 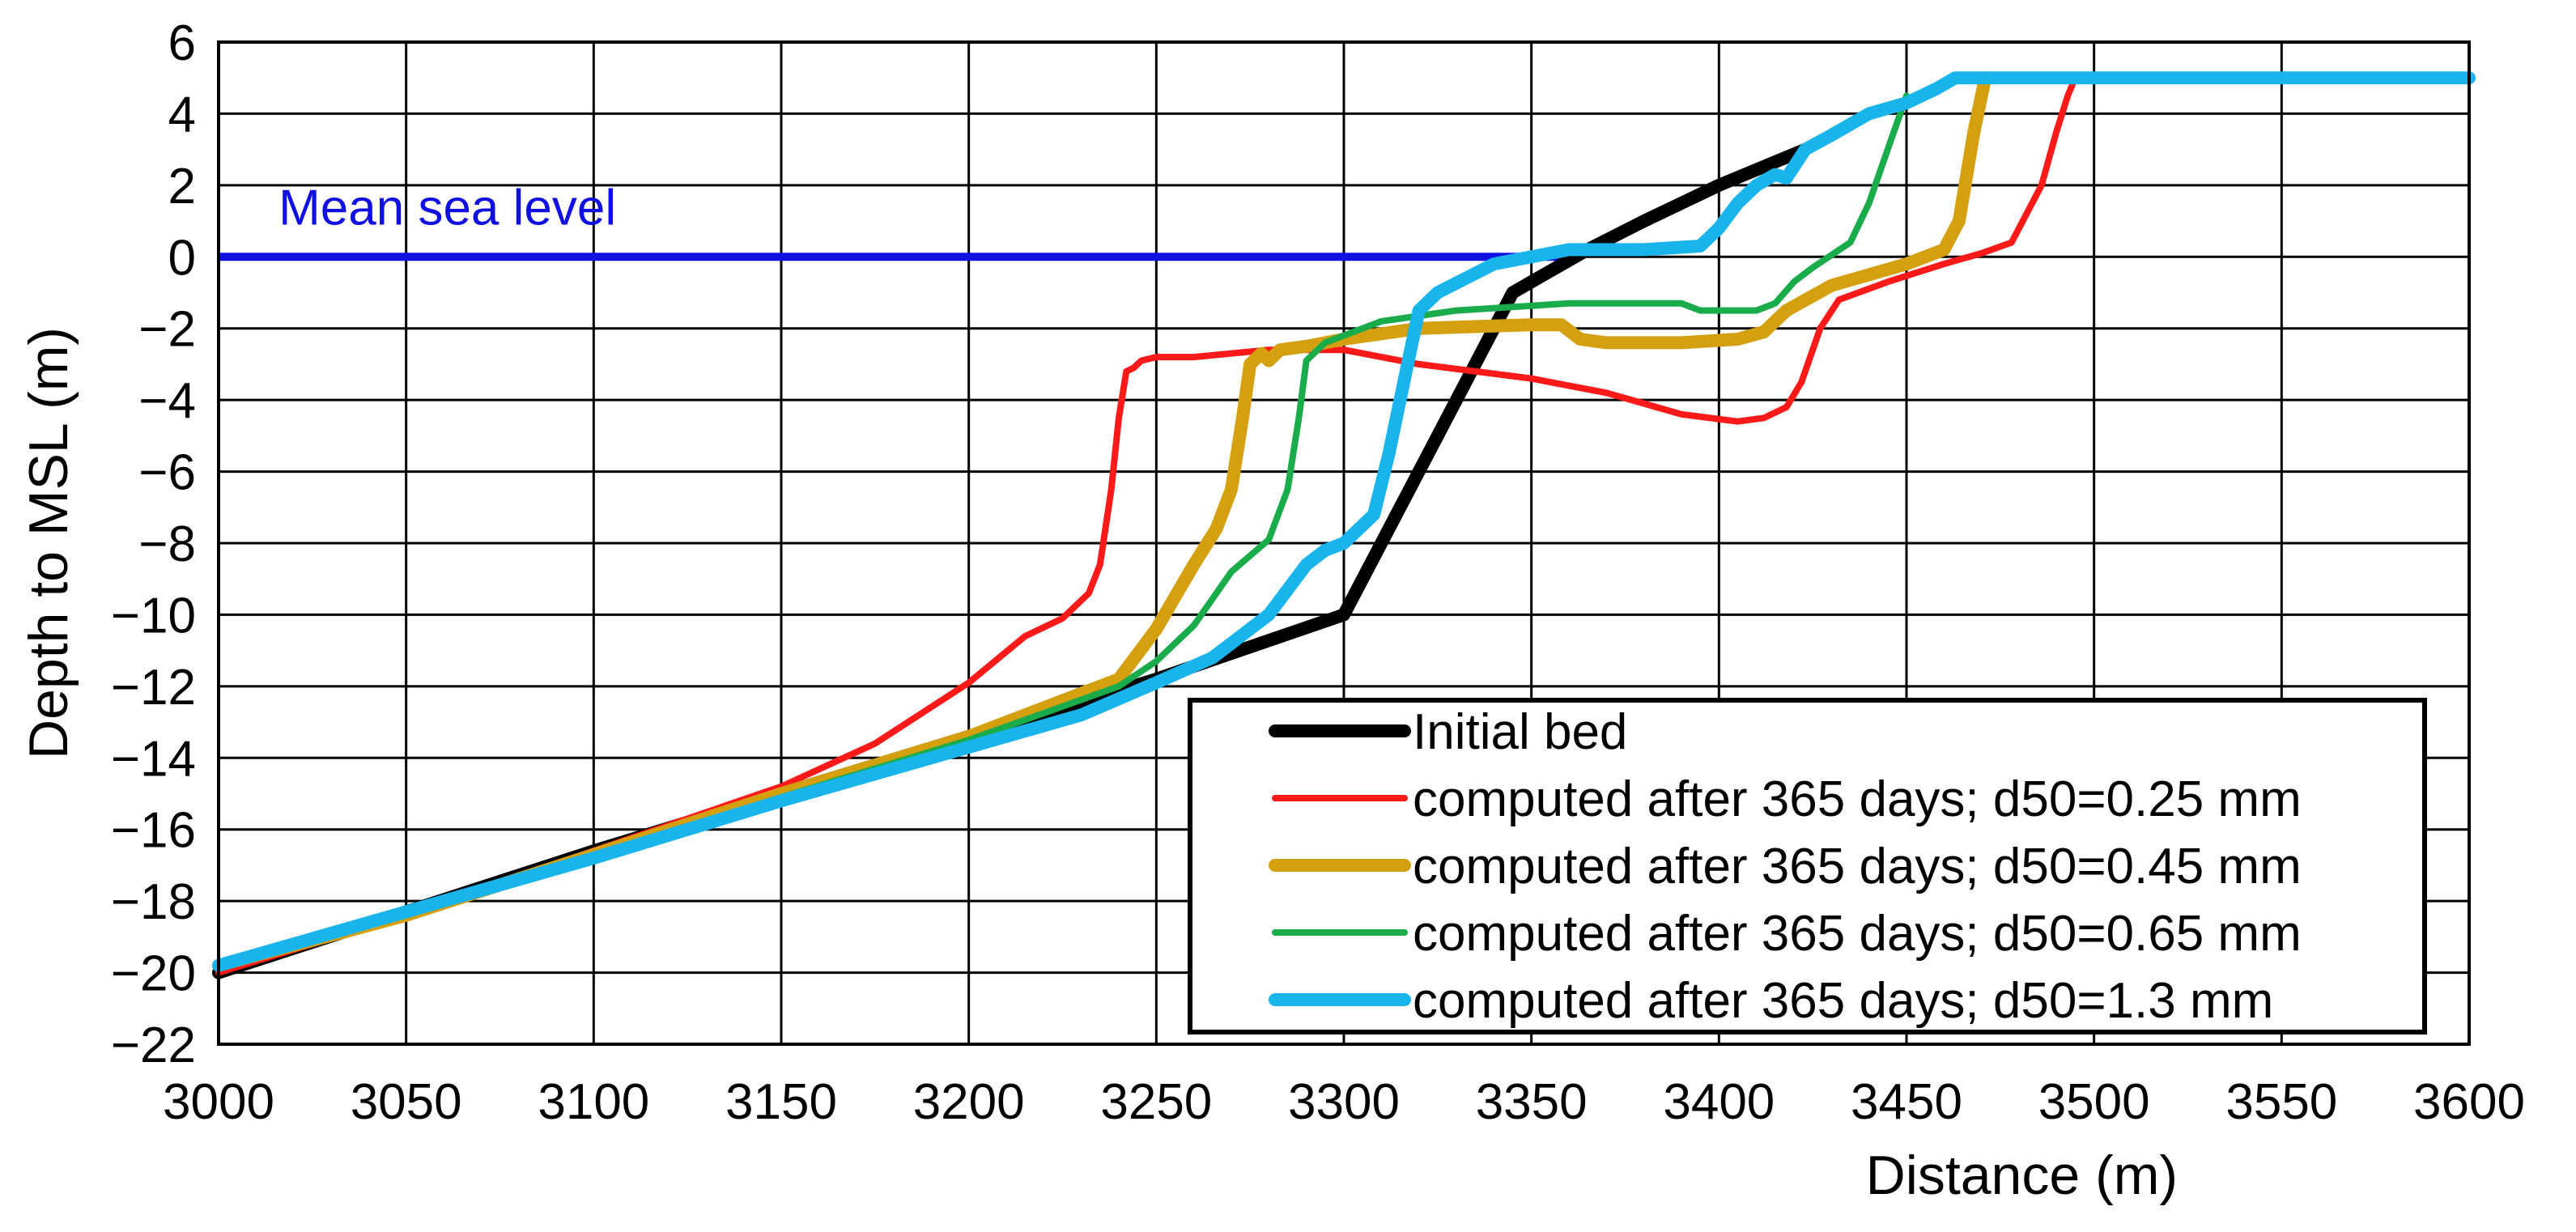 What do you see at coordinates (167, 544) in the screenshot?
I see `y-tick-label: −8` at bounding box center [167, 544].